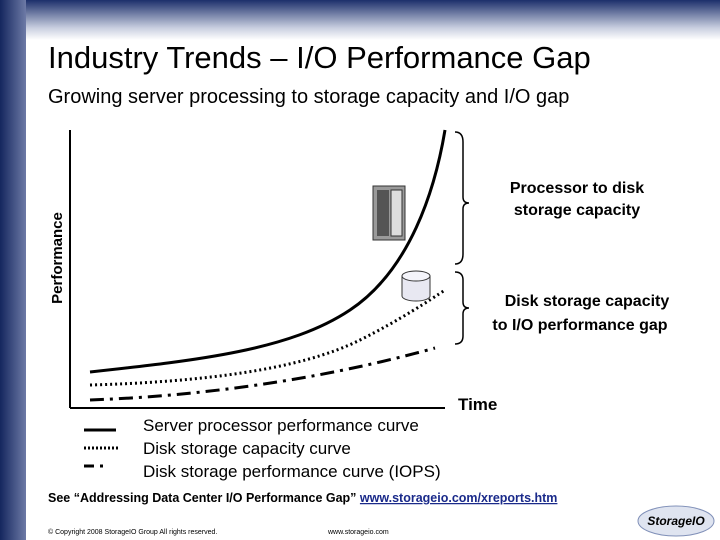 Image resolution: width=720 pixels, height=540 pixels. I want to click on legend-entry: Disk storage performance curve (IOPS), so click(292, 471).